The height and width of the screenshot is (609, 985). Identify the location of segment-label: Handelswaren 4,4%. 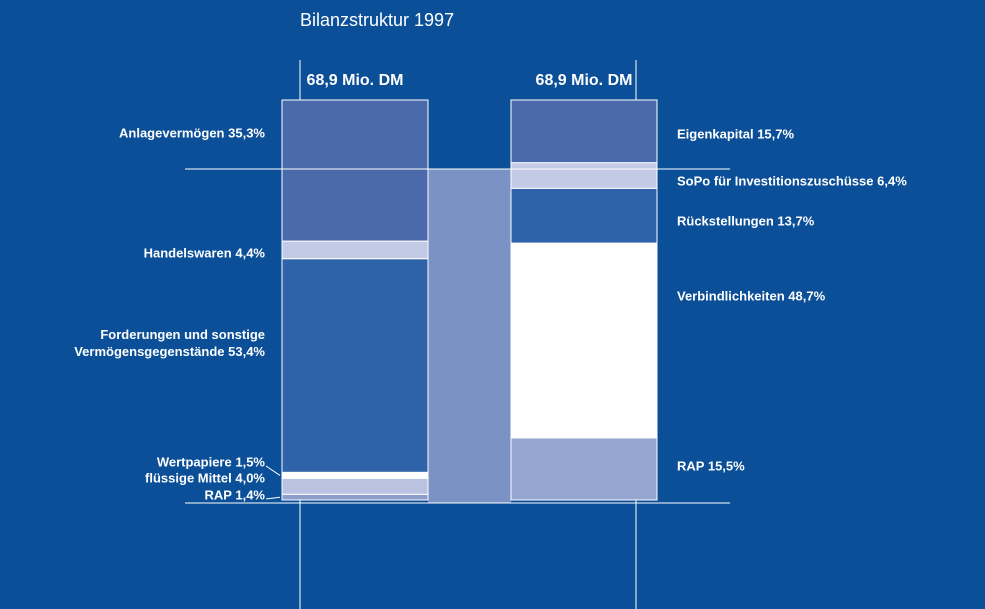
(150, 253).